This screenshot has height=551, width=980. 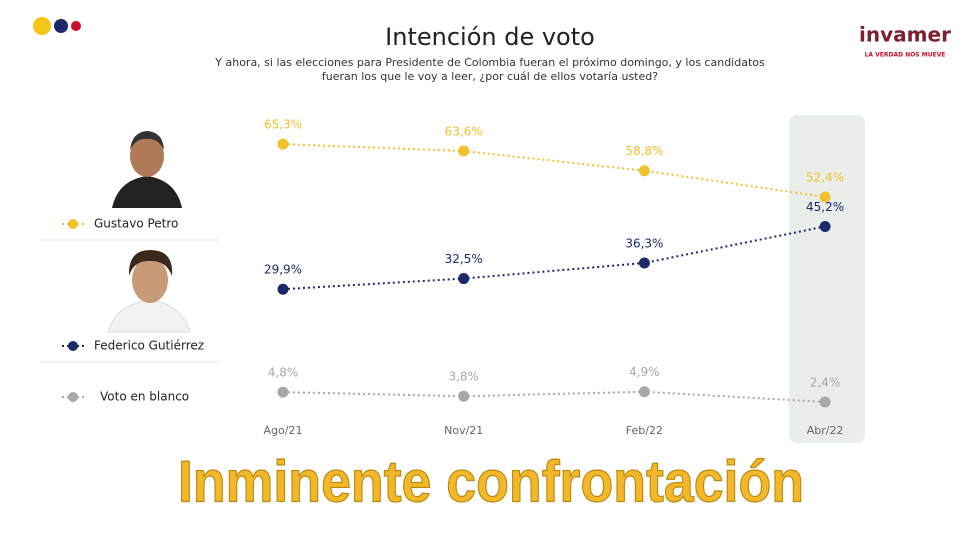 I want to click on data-label: 45,2%, so click(x=825, y=207).